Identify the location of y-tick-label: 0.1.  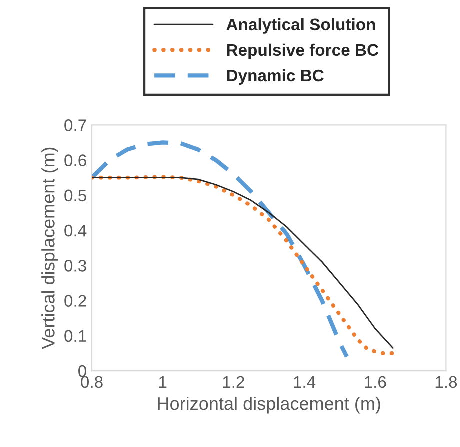
(75, 336).